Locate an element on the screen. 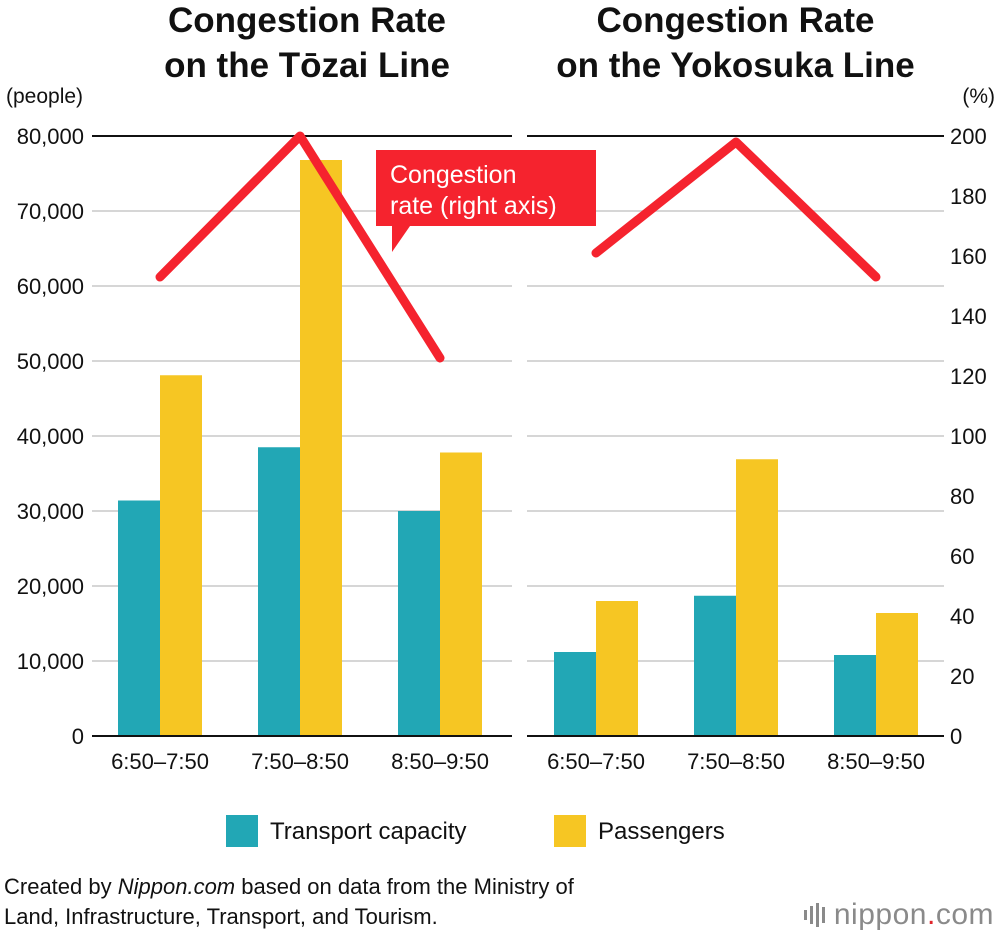  callout-text: Congestion is located at coordinates (453, 175).